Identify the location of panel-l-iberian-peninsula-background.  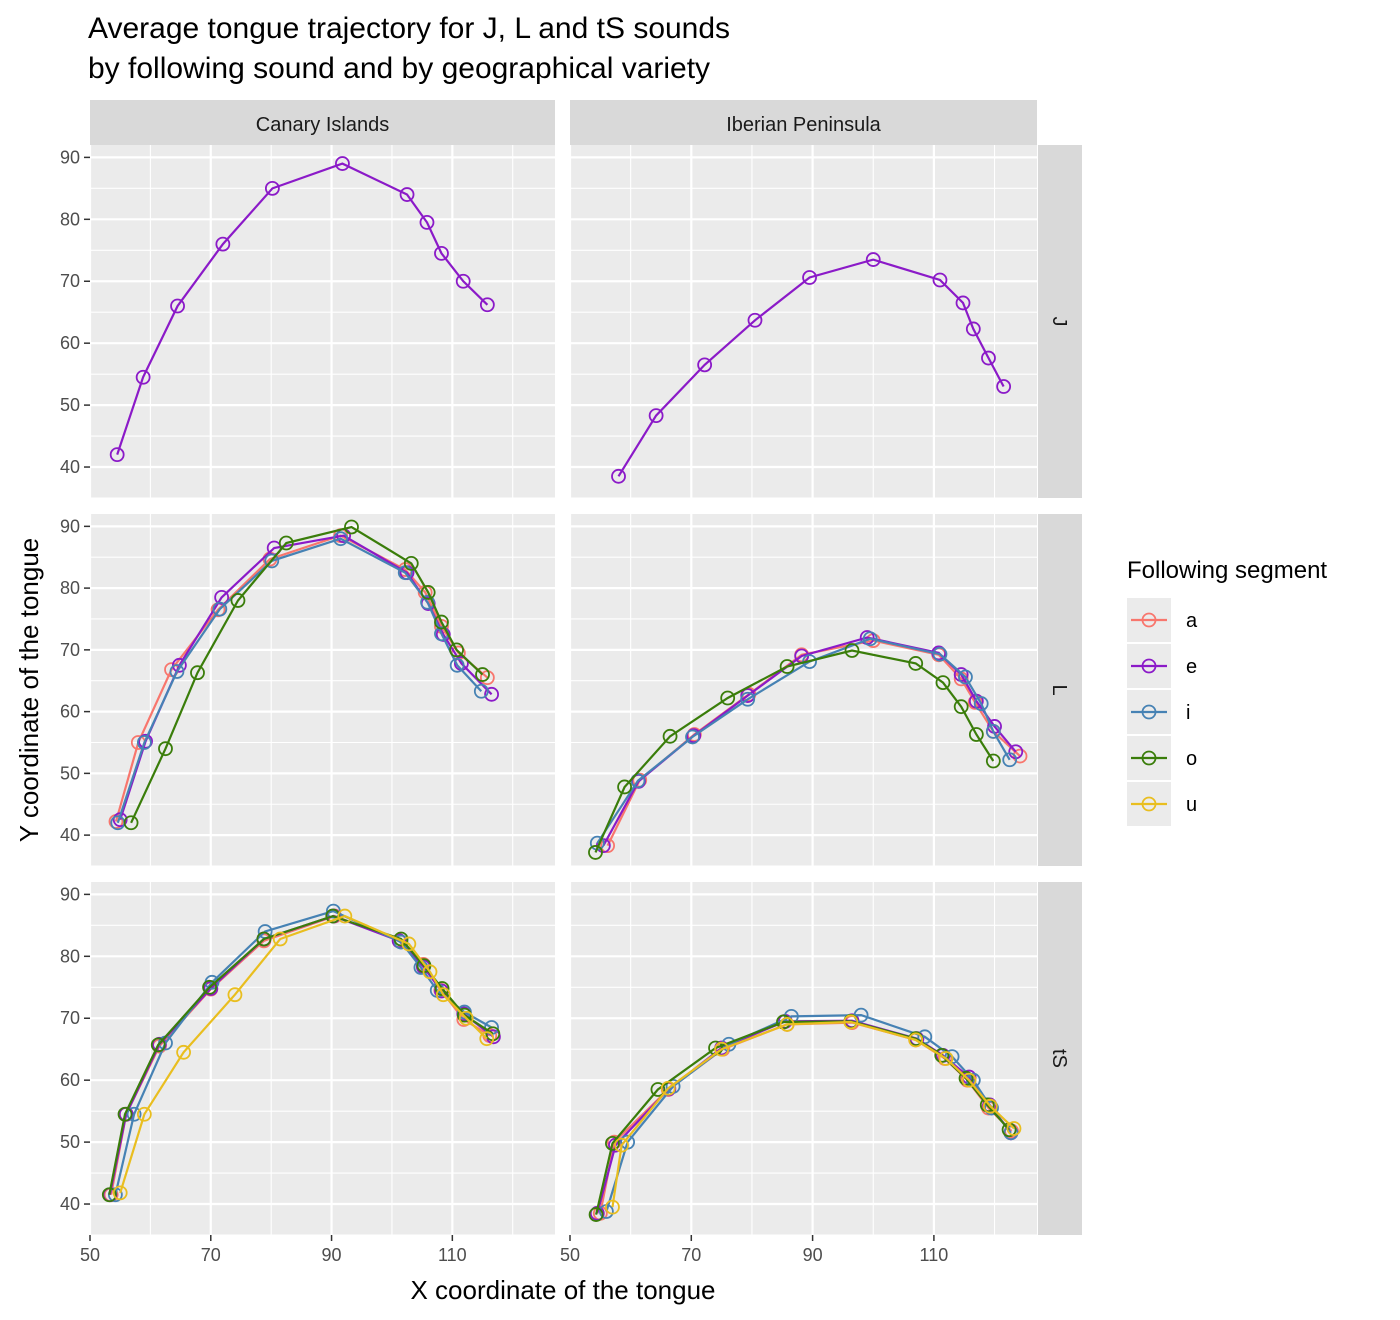
(803, 690).